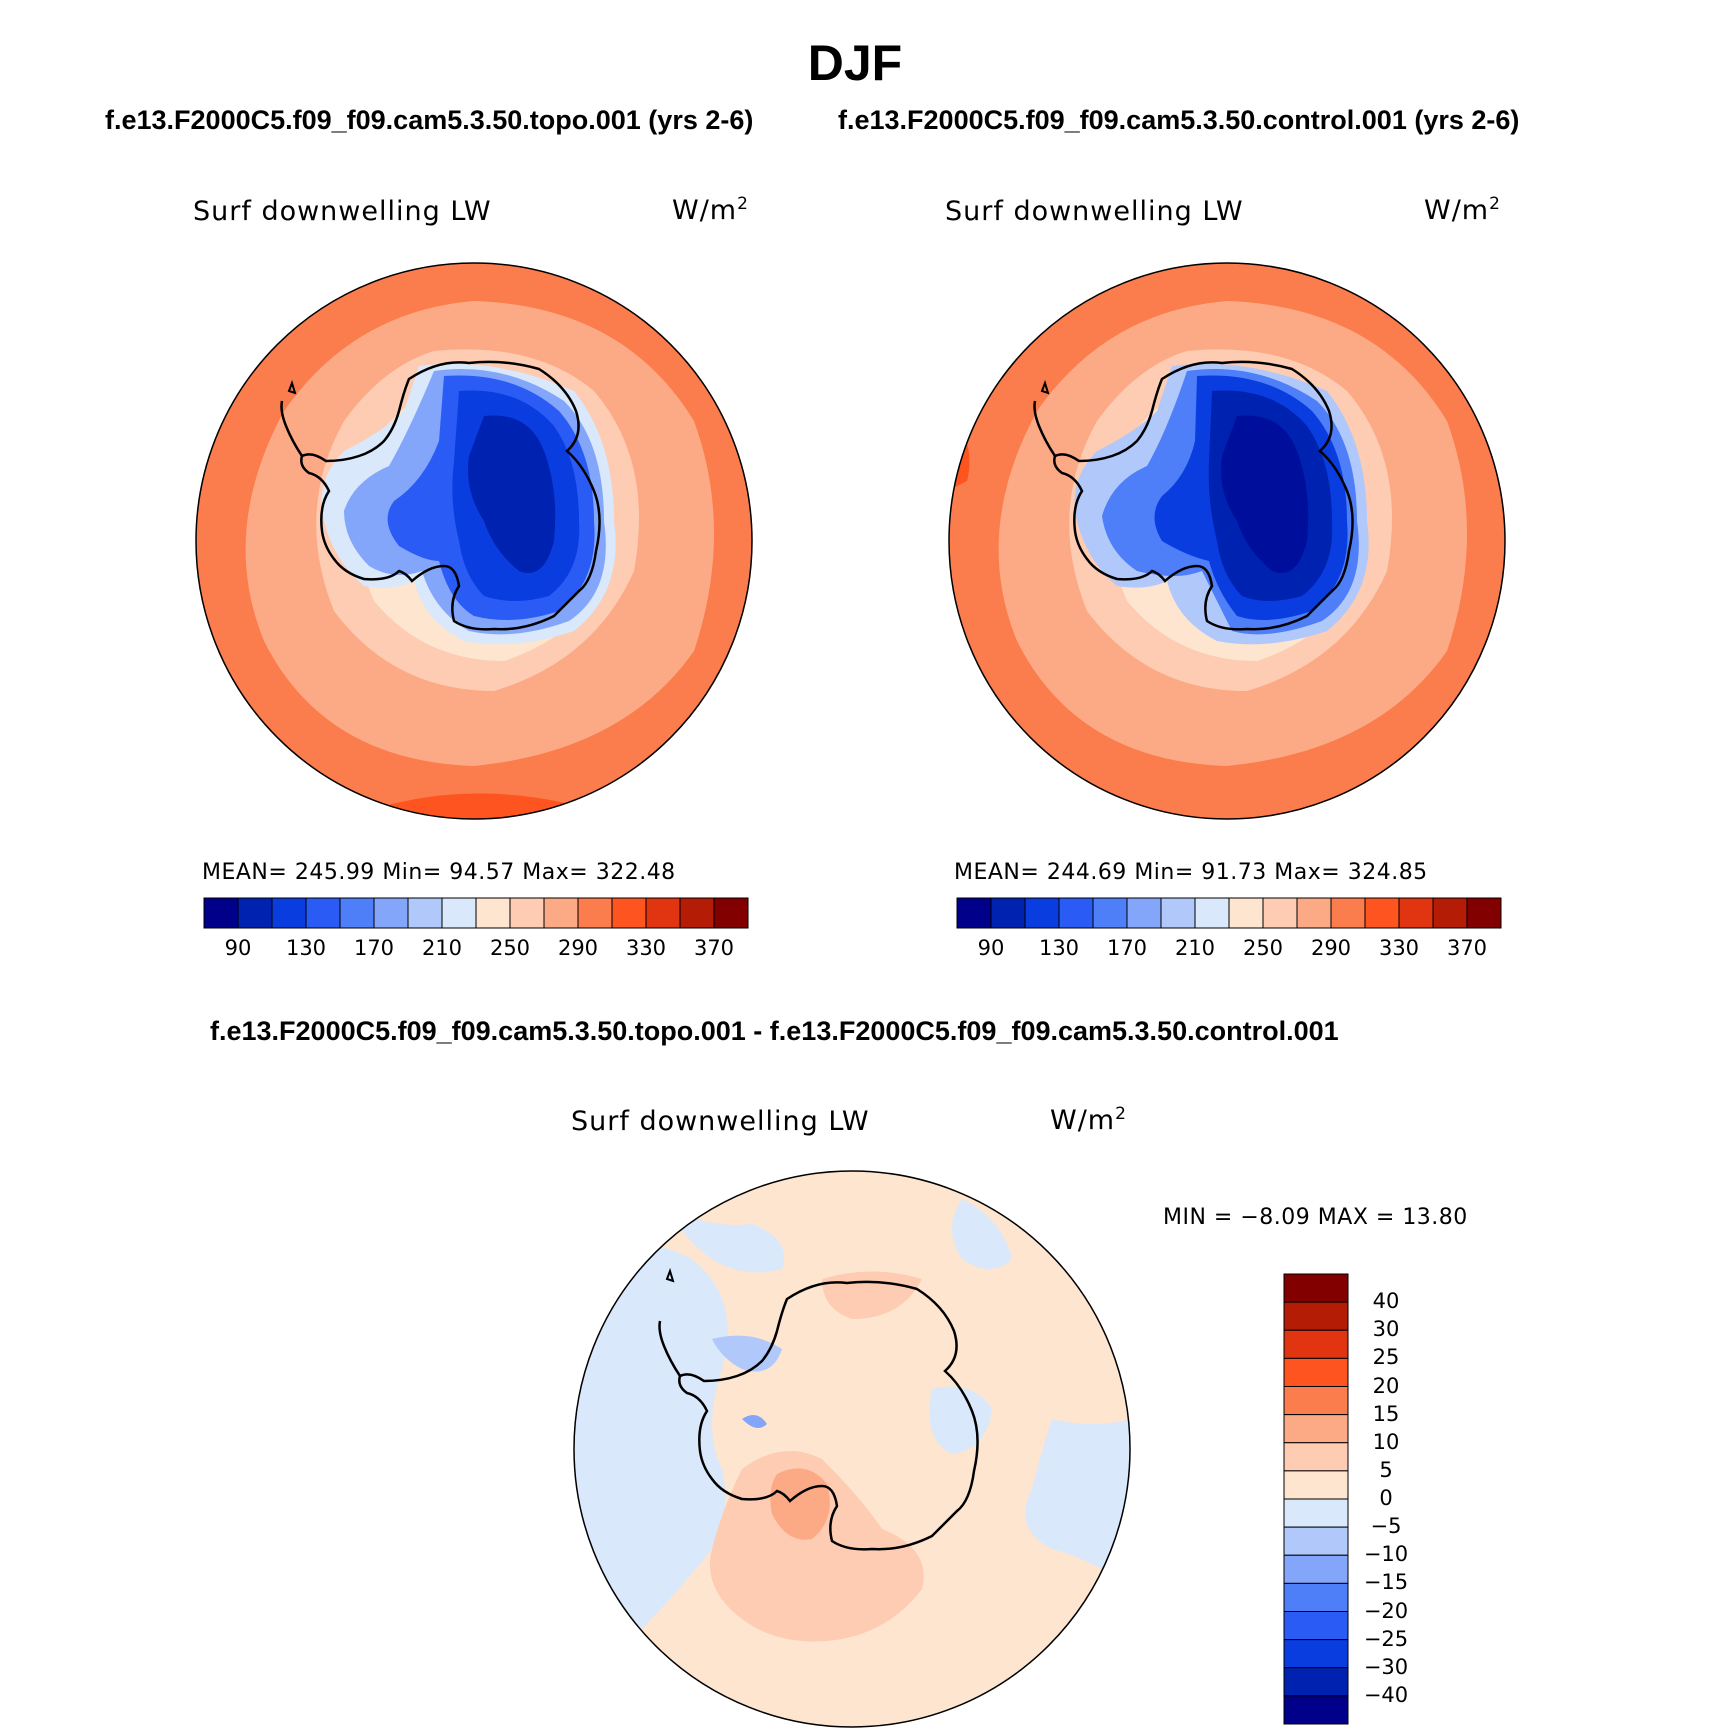 The image size is (1710, 1729). Describe the element at coordinates (714, 948) in the screenshot. I see `left-colorbar-tick-label: 370` at that location.